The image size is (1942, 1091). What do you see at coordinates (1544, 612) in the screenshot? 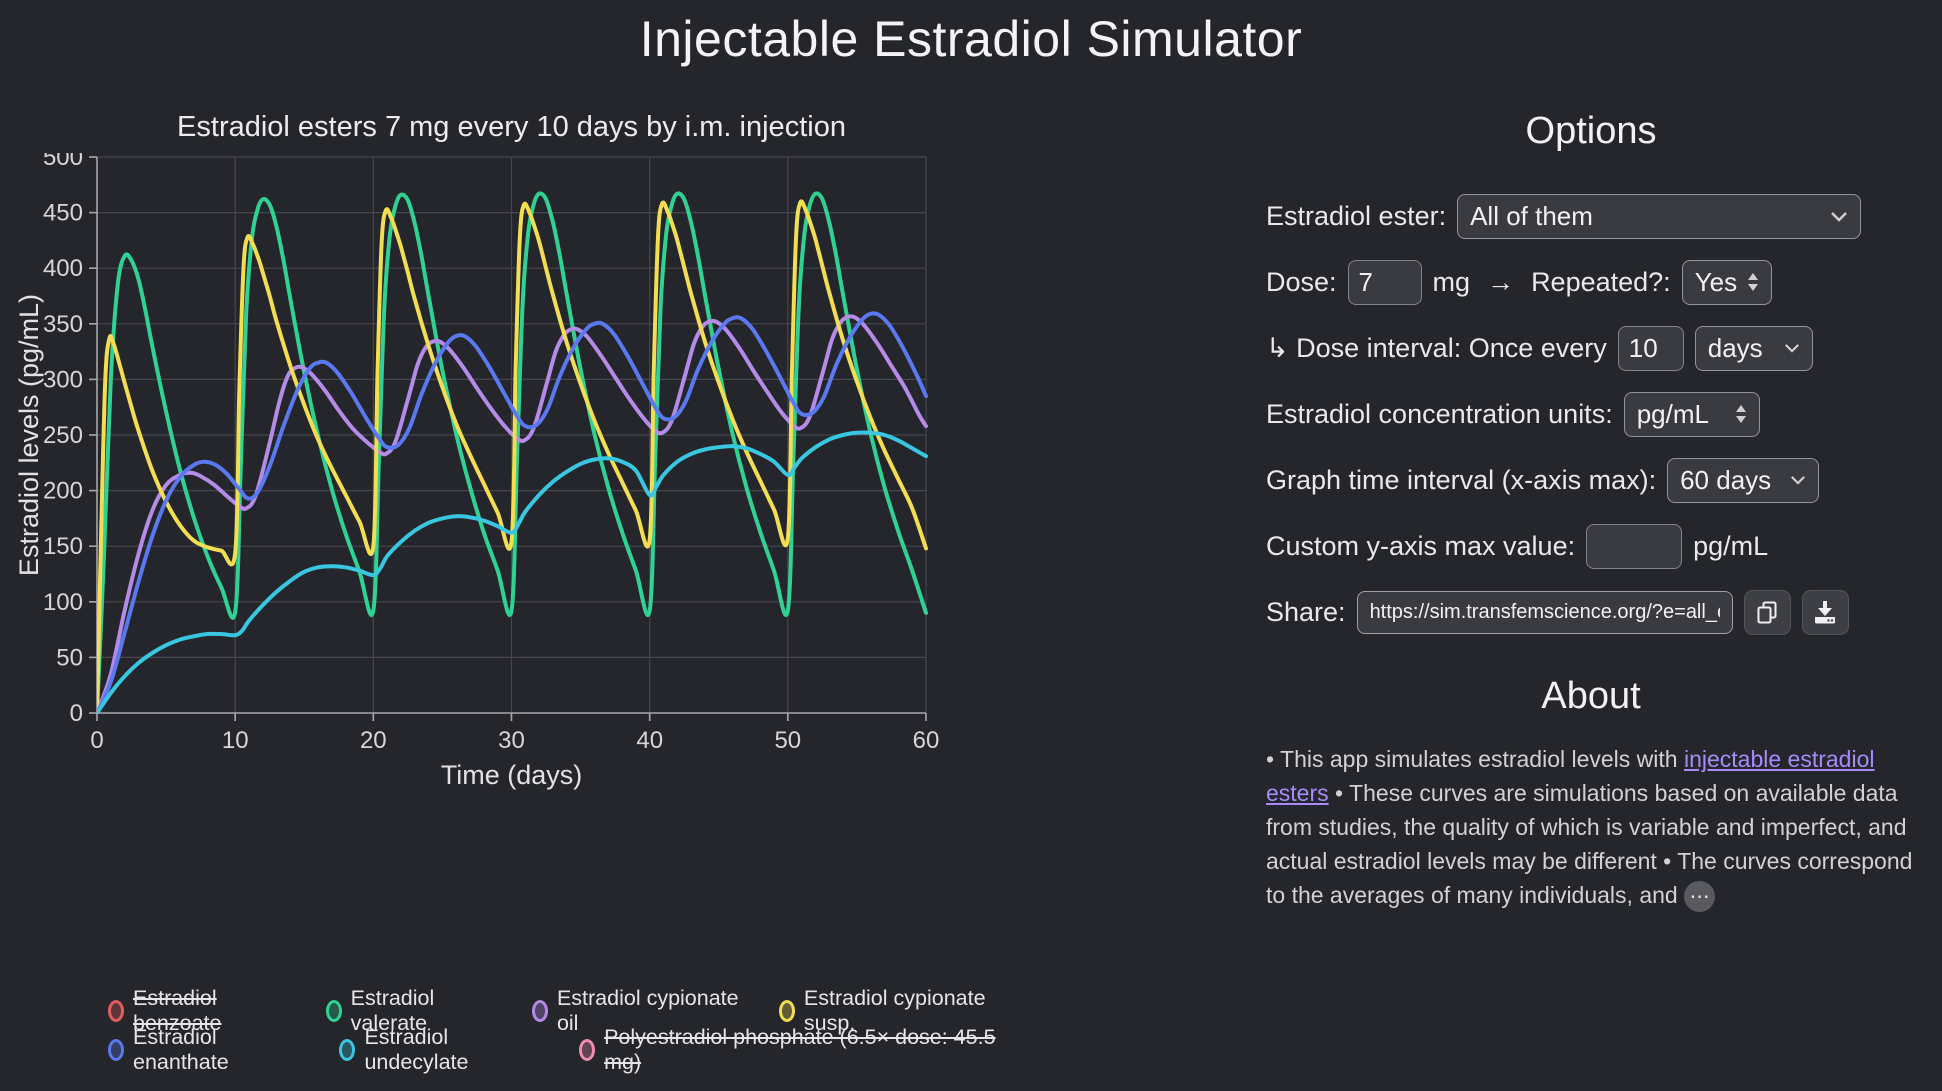
I see `share-url-input` at bounding box center [1544, 612].